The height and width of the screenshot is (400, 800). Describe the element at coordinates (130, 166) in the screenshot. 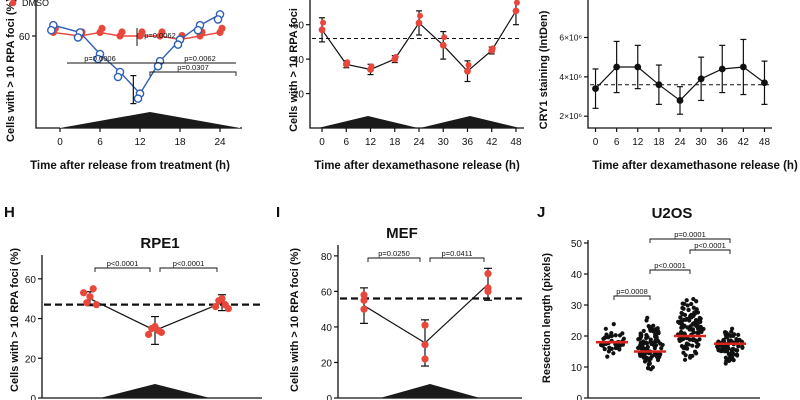

I see `x-axis-label: Time after release from treatment (h)` at that location.